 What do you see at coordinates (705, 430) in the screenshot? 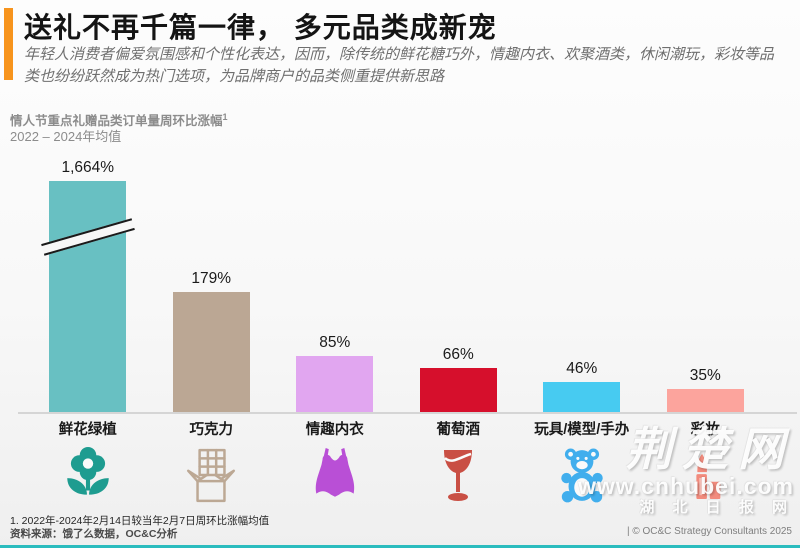
I see `category-label-makeup: 彩妆` at bounding box center [705, 430].